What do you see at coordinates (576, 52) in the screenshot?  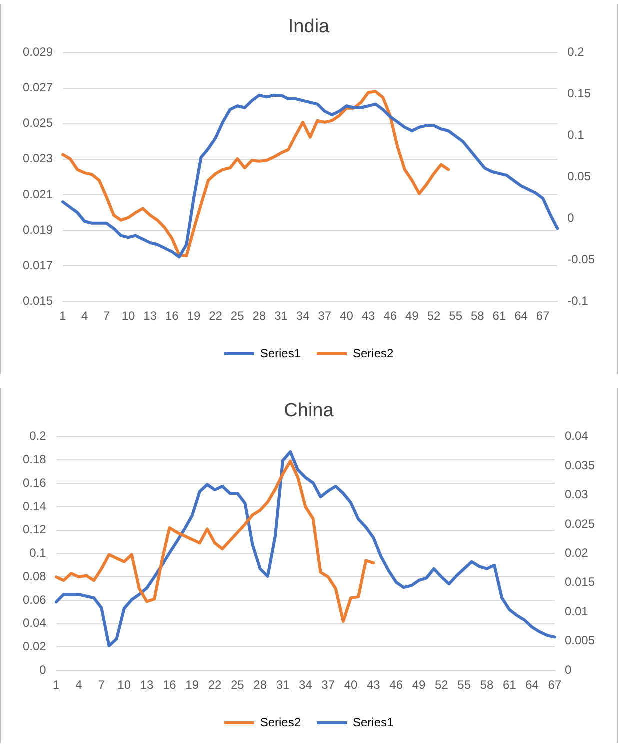 I see `y2-tick-label: 0.2` at bounding box center [576, 52].